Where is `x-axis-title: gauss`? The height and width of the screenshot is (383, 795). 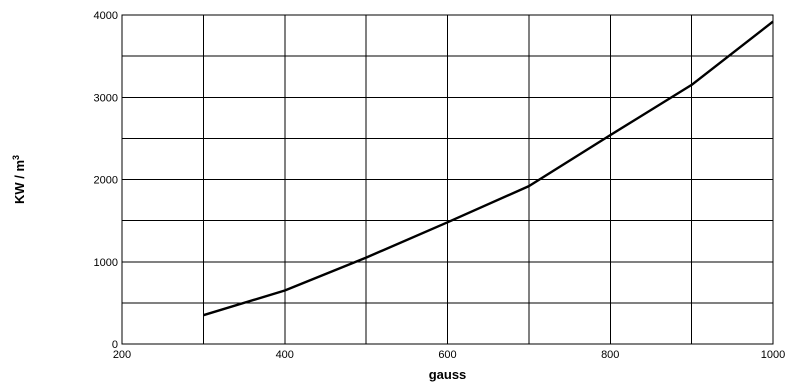
x-axis-title: gauss is located at coordinates (448, 374).